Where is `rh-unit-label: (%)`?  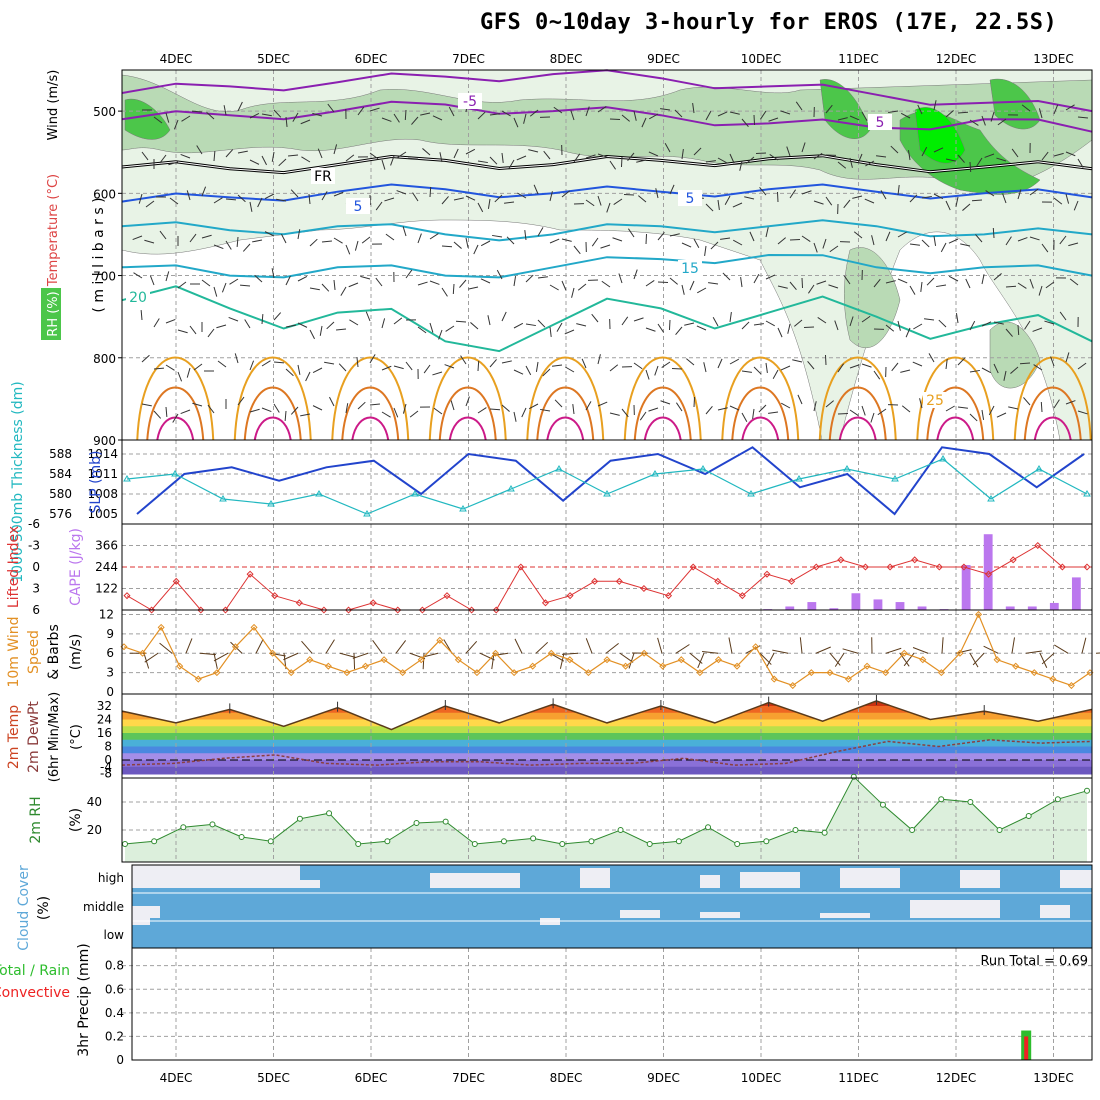 rh-unit-label: (%) is located at coordinates (76, 820).